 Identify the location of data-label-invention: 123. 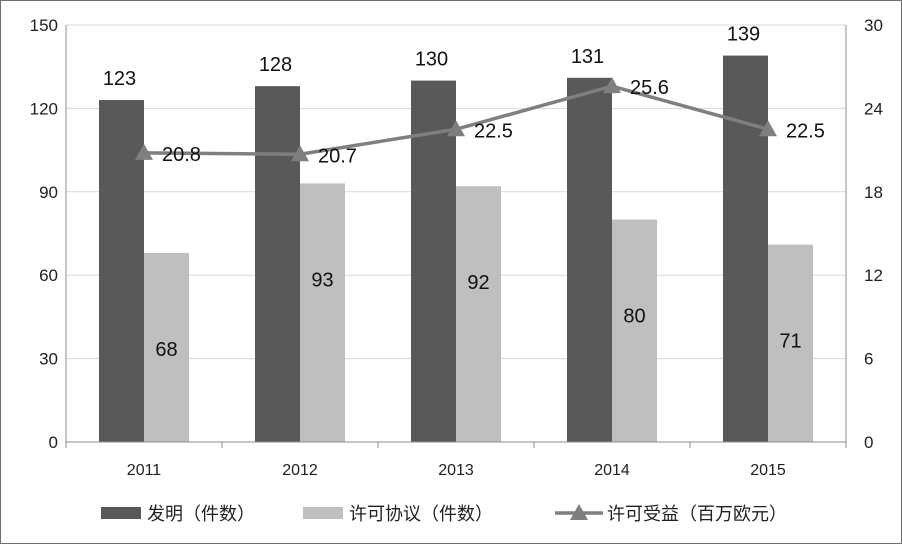
(119, 79).